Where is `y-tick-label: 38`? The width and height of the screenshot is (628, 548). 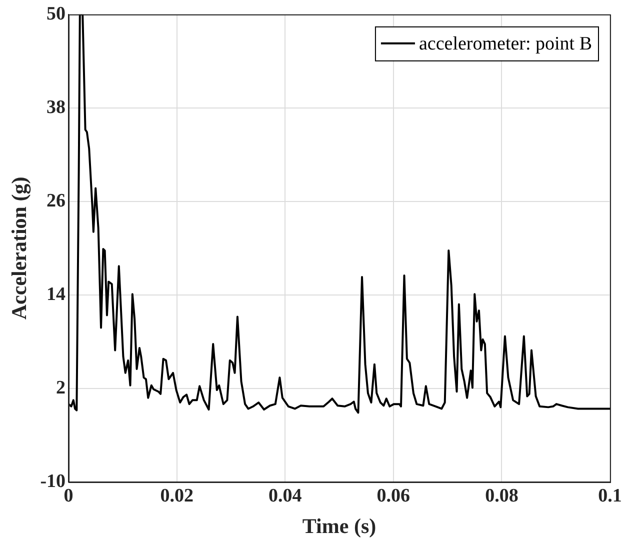
y-tick-label: 38 is located at coordinates (56, 107).